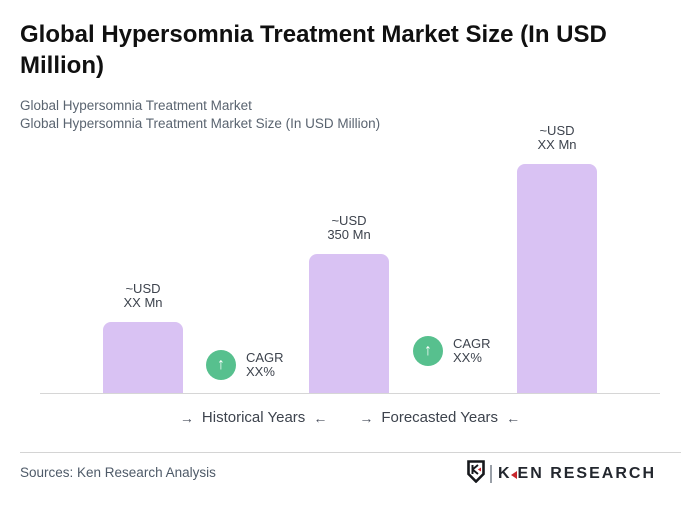  I want to click on forecast-bar, so click(557, 278).